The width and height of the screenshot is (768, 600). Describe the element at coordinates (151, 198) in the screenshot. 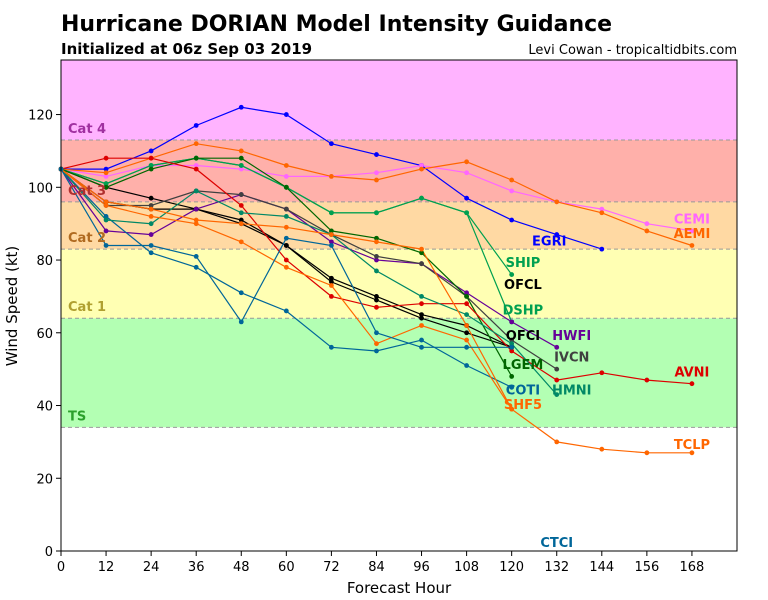

I see `data-point-ofcl` at that location.